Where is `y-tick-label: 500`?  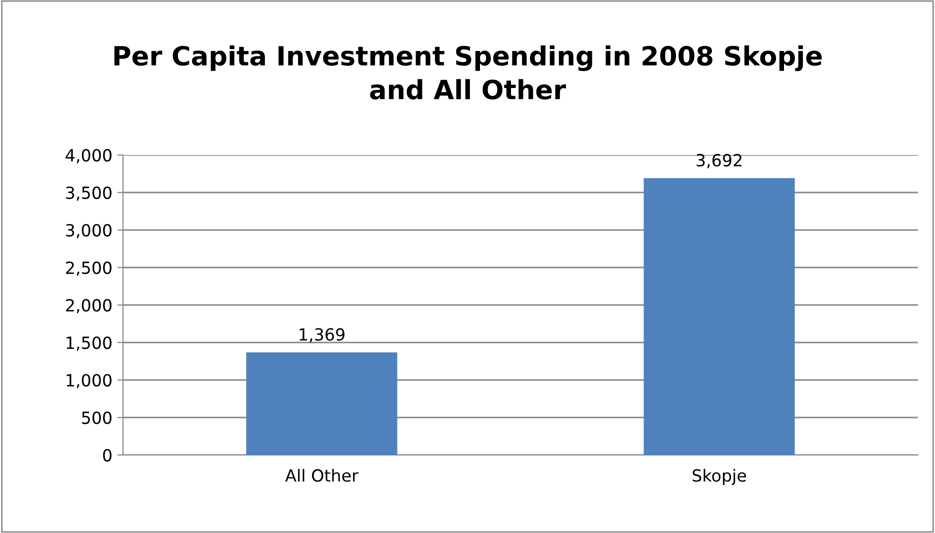
y-tick-label: 500 is located at coordinates (97, 417).